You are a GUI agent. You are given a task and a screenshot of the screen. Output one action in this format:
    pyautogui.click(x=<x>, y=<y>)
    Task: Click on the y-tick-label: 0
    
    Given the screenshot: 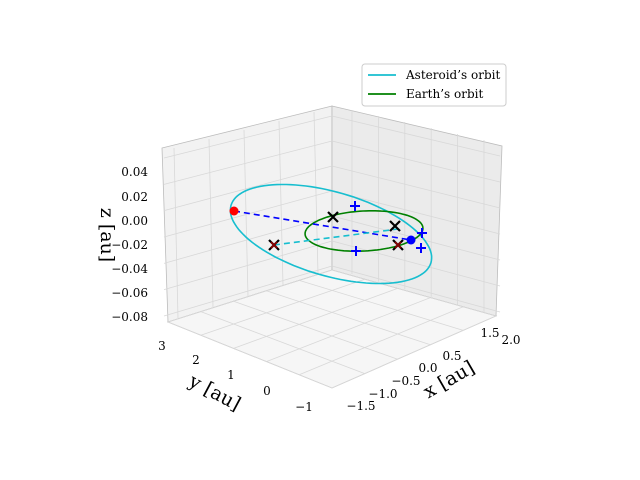 What is the action you would take?
    pyautogui.click(x=267, y=391)
    